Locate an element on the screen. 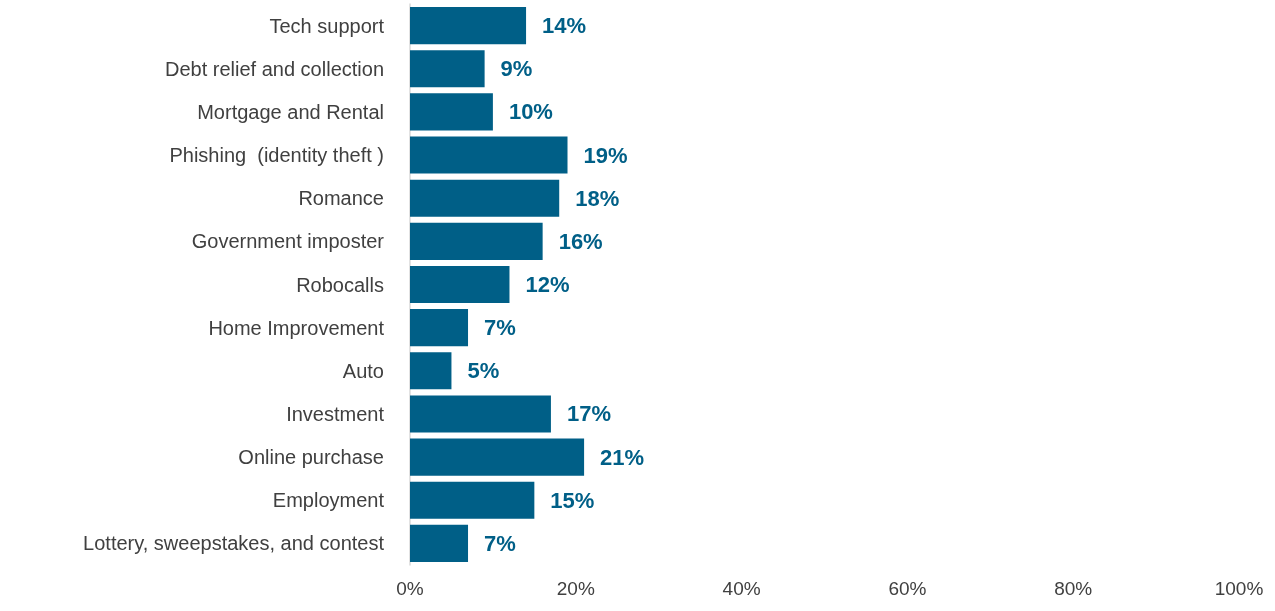 The image size is (1275, 611). data-label: 14% is located at coordinates (564, 26).